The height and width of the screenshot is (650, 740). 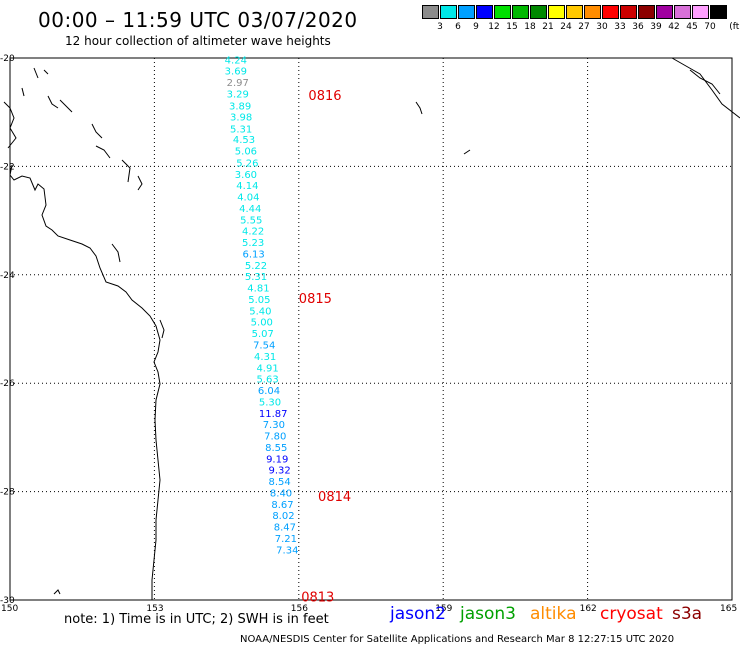 What do you see at coordinates (728, 609) in the screenshot?
I see `lon-tick-label: 165` at bounding box center [728, 609].